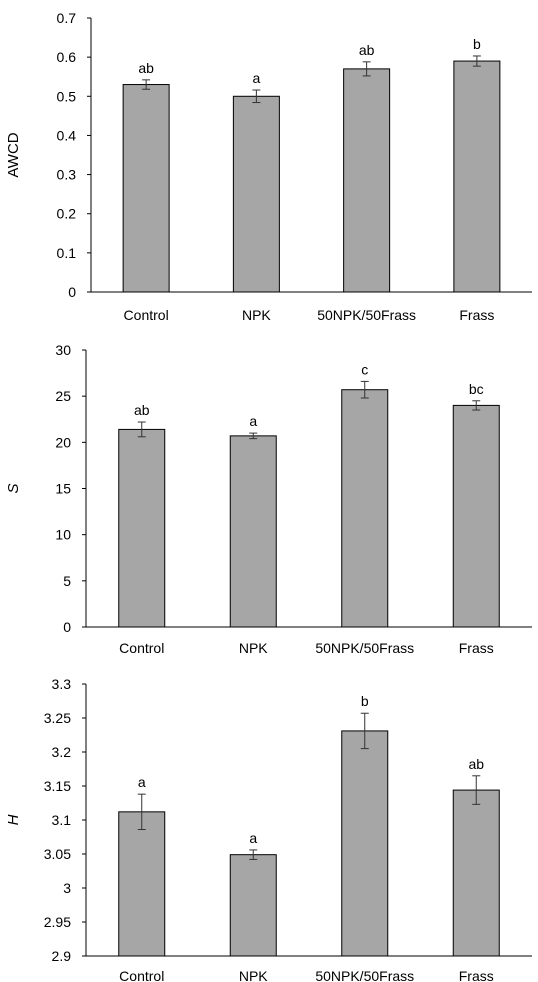  What do you see at coordinates (67, 888) in the screenshot?
I see `y-tick-label: 3` at bounding box center [67, 888].